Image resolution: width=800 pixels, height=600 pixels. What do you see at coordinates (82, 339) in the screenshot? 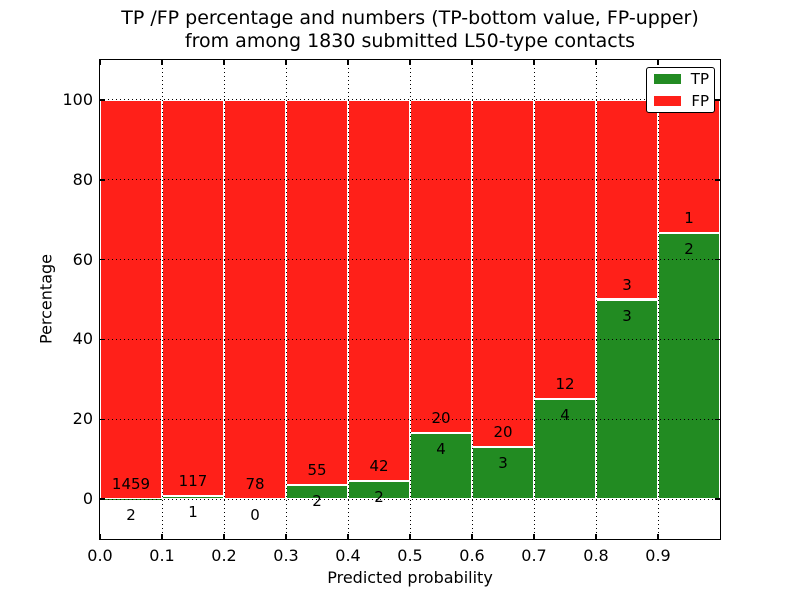
I see `y-tick-label: 40` at bounding box center [82, 339].